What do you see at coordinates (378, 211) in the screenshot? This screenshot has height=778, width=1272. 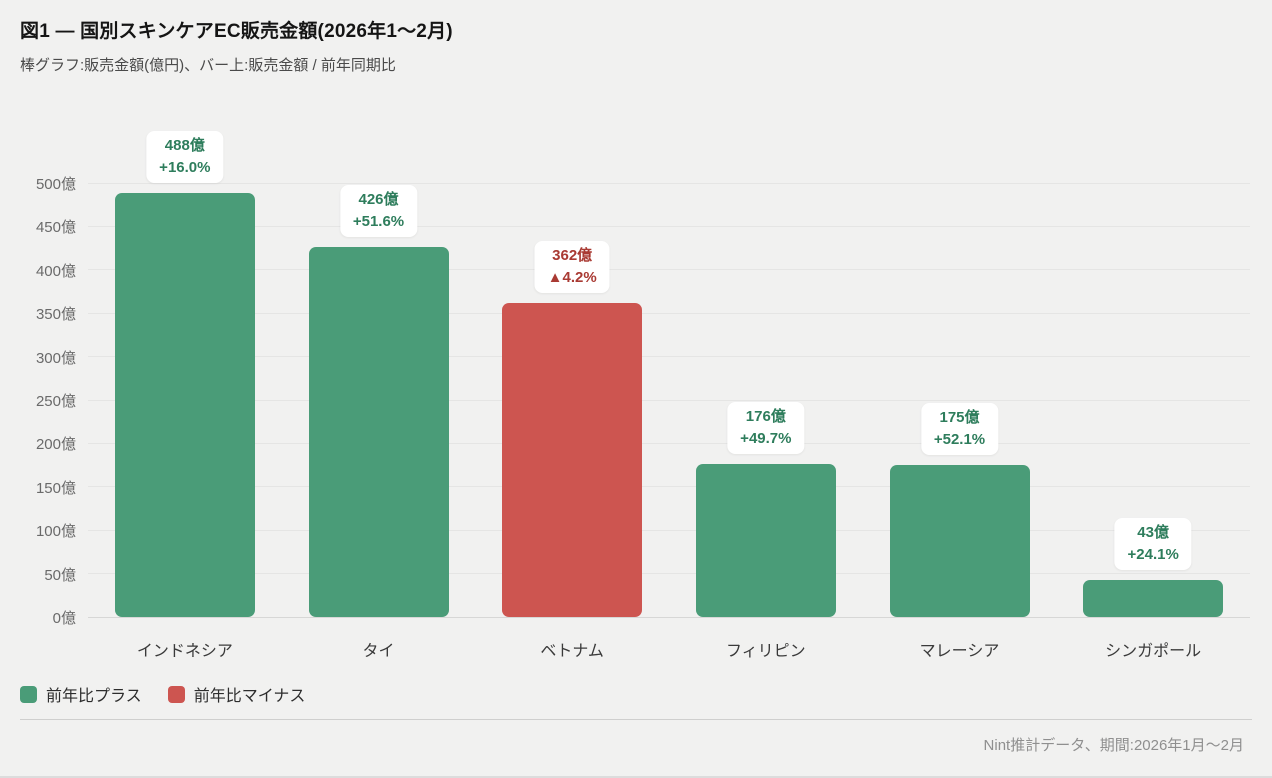 I see `bar-value-label: 426億 +51.6%` at bounding box center [378, 211].